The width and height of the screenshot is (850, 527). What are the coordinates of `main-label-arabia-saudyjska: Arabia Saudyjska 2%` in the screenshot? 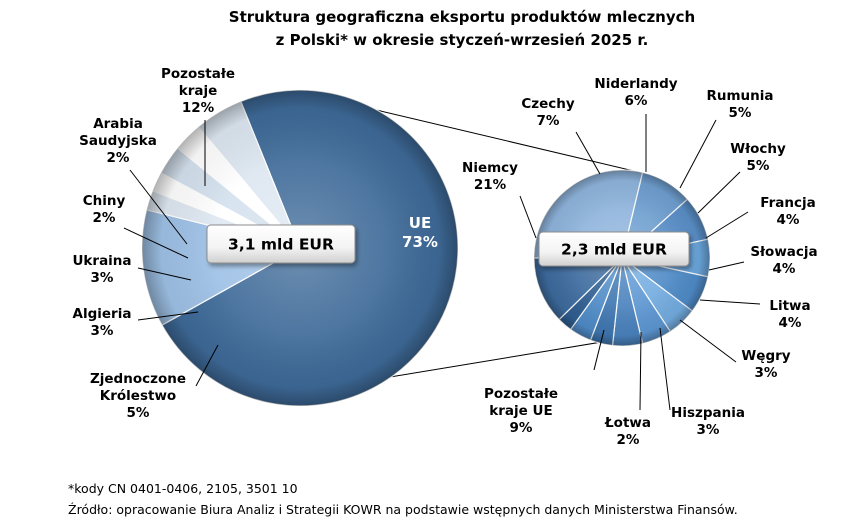 It's located at (118, 141).